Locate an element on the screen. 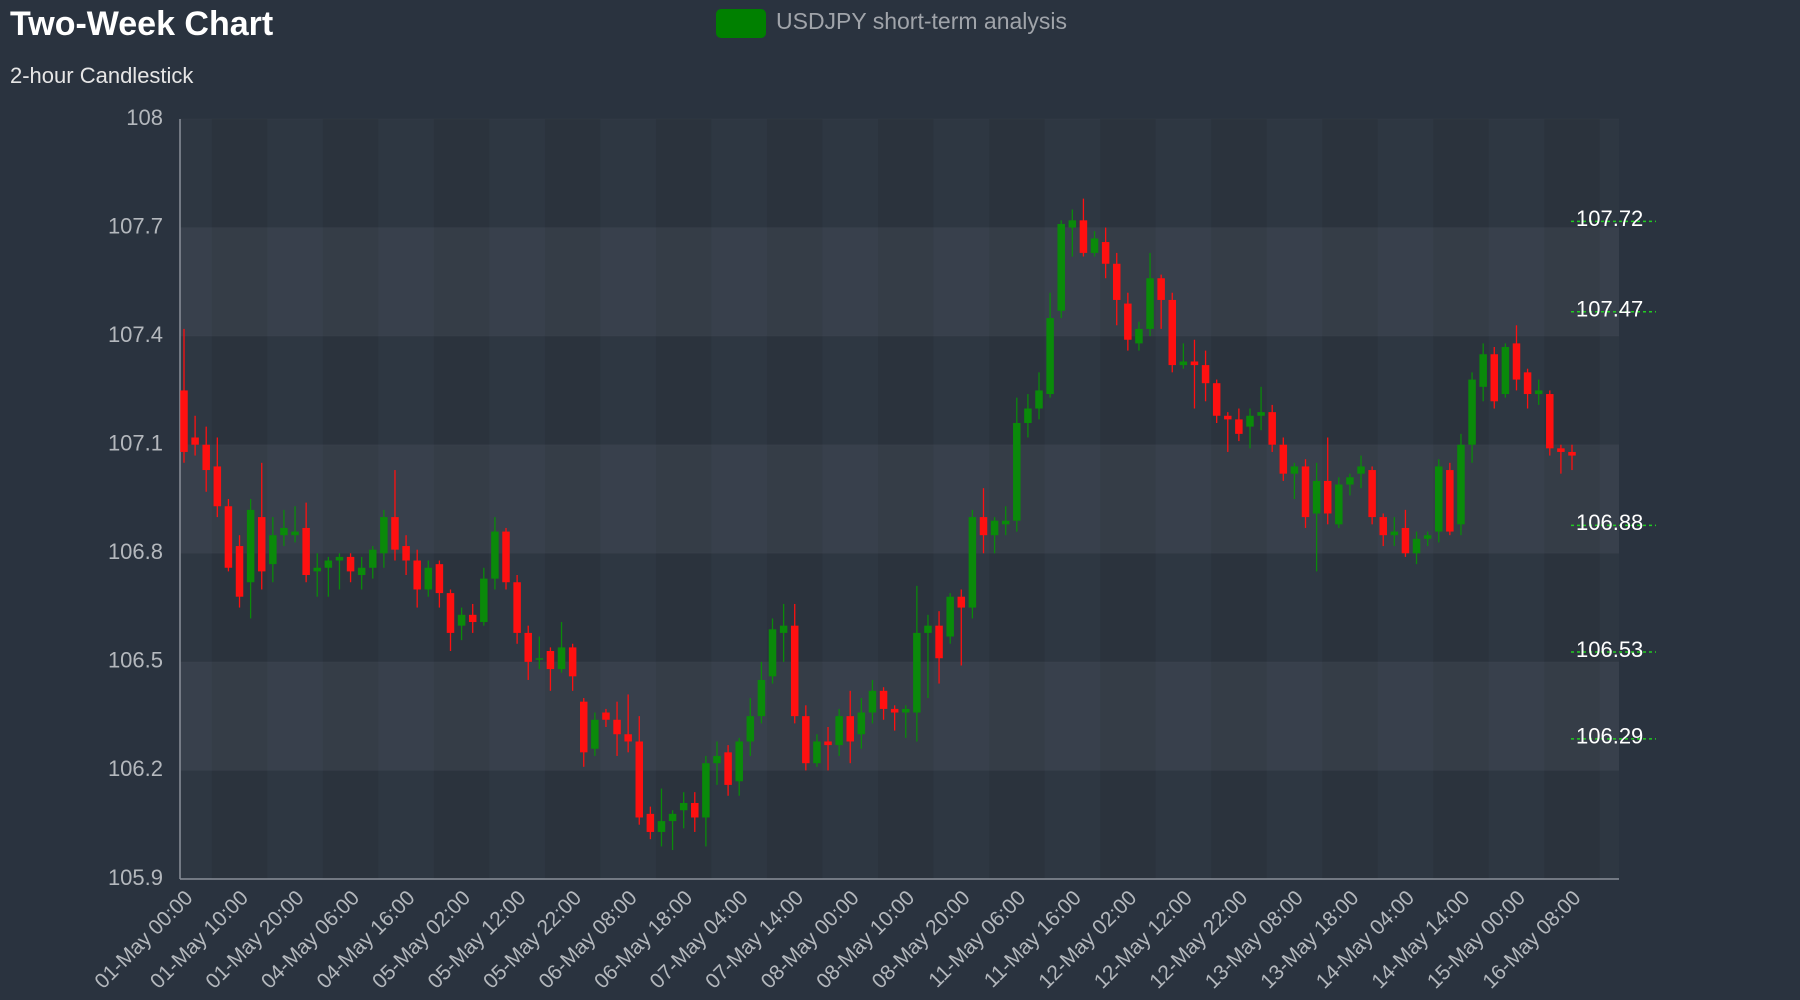  chart-subtitle: 2-hour Candlestick is located at coordinates (102, 75).